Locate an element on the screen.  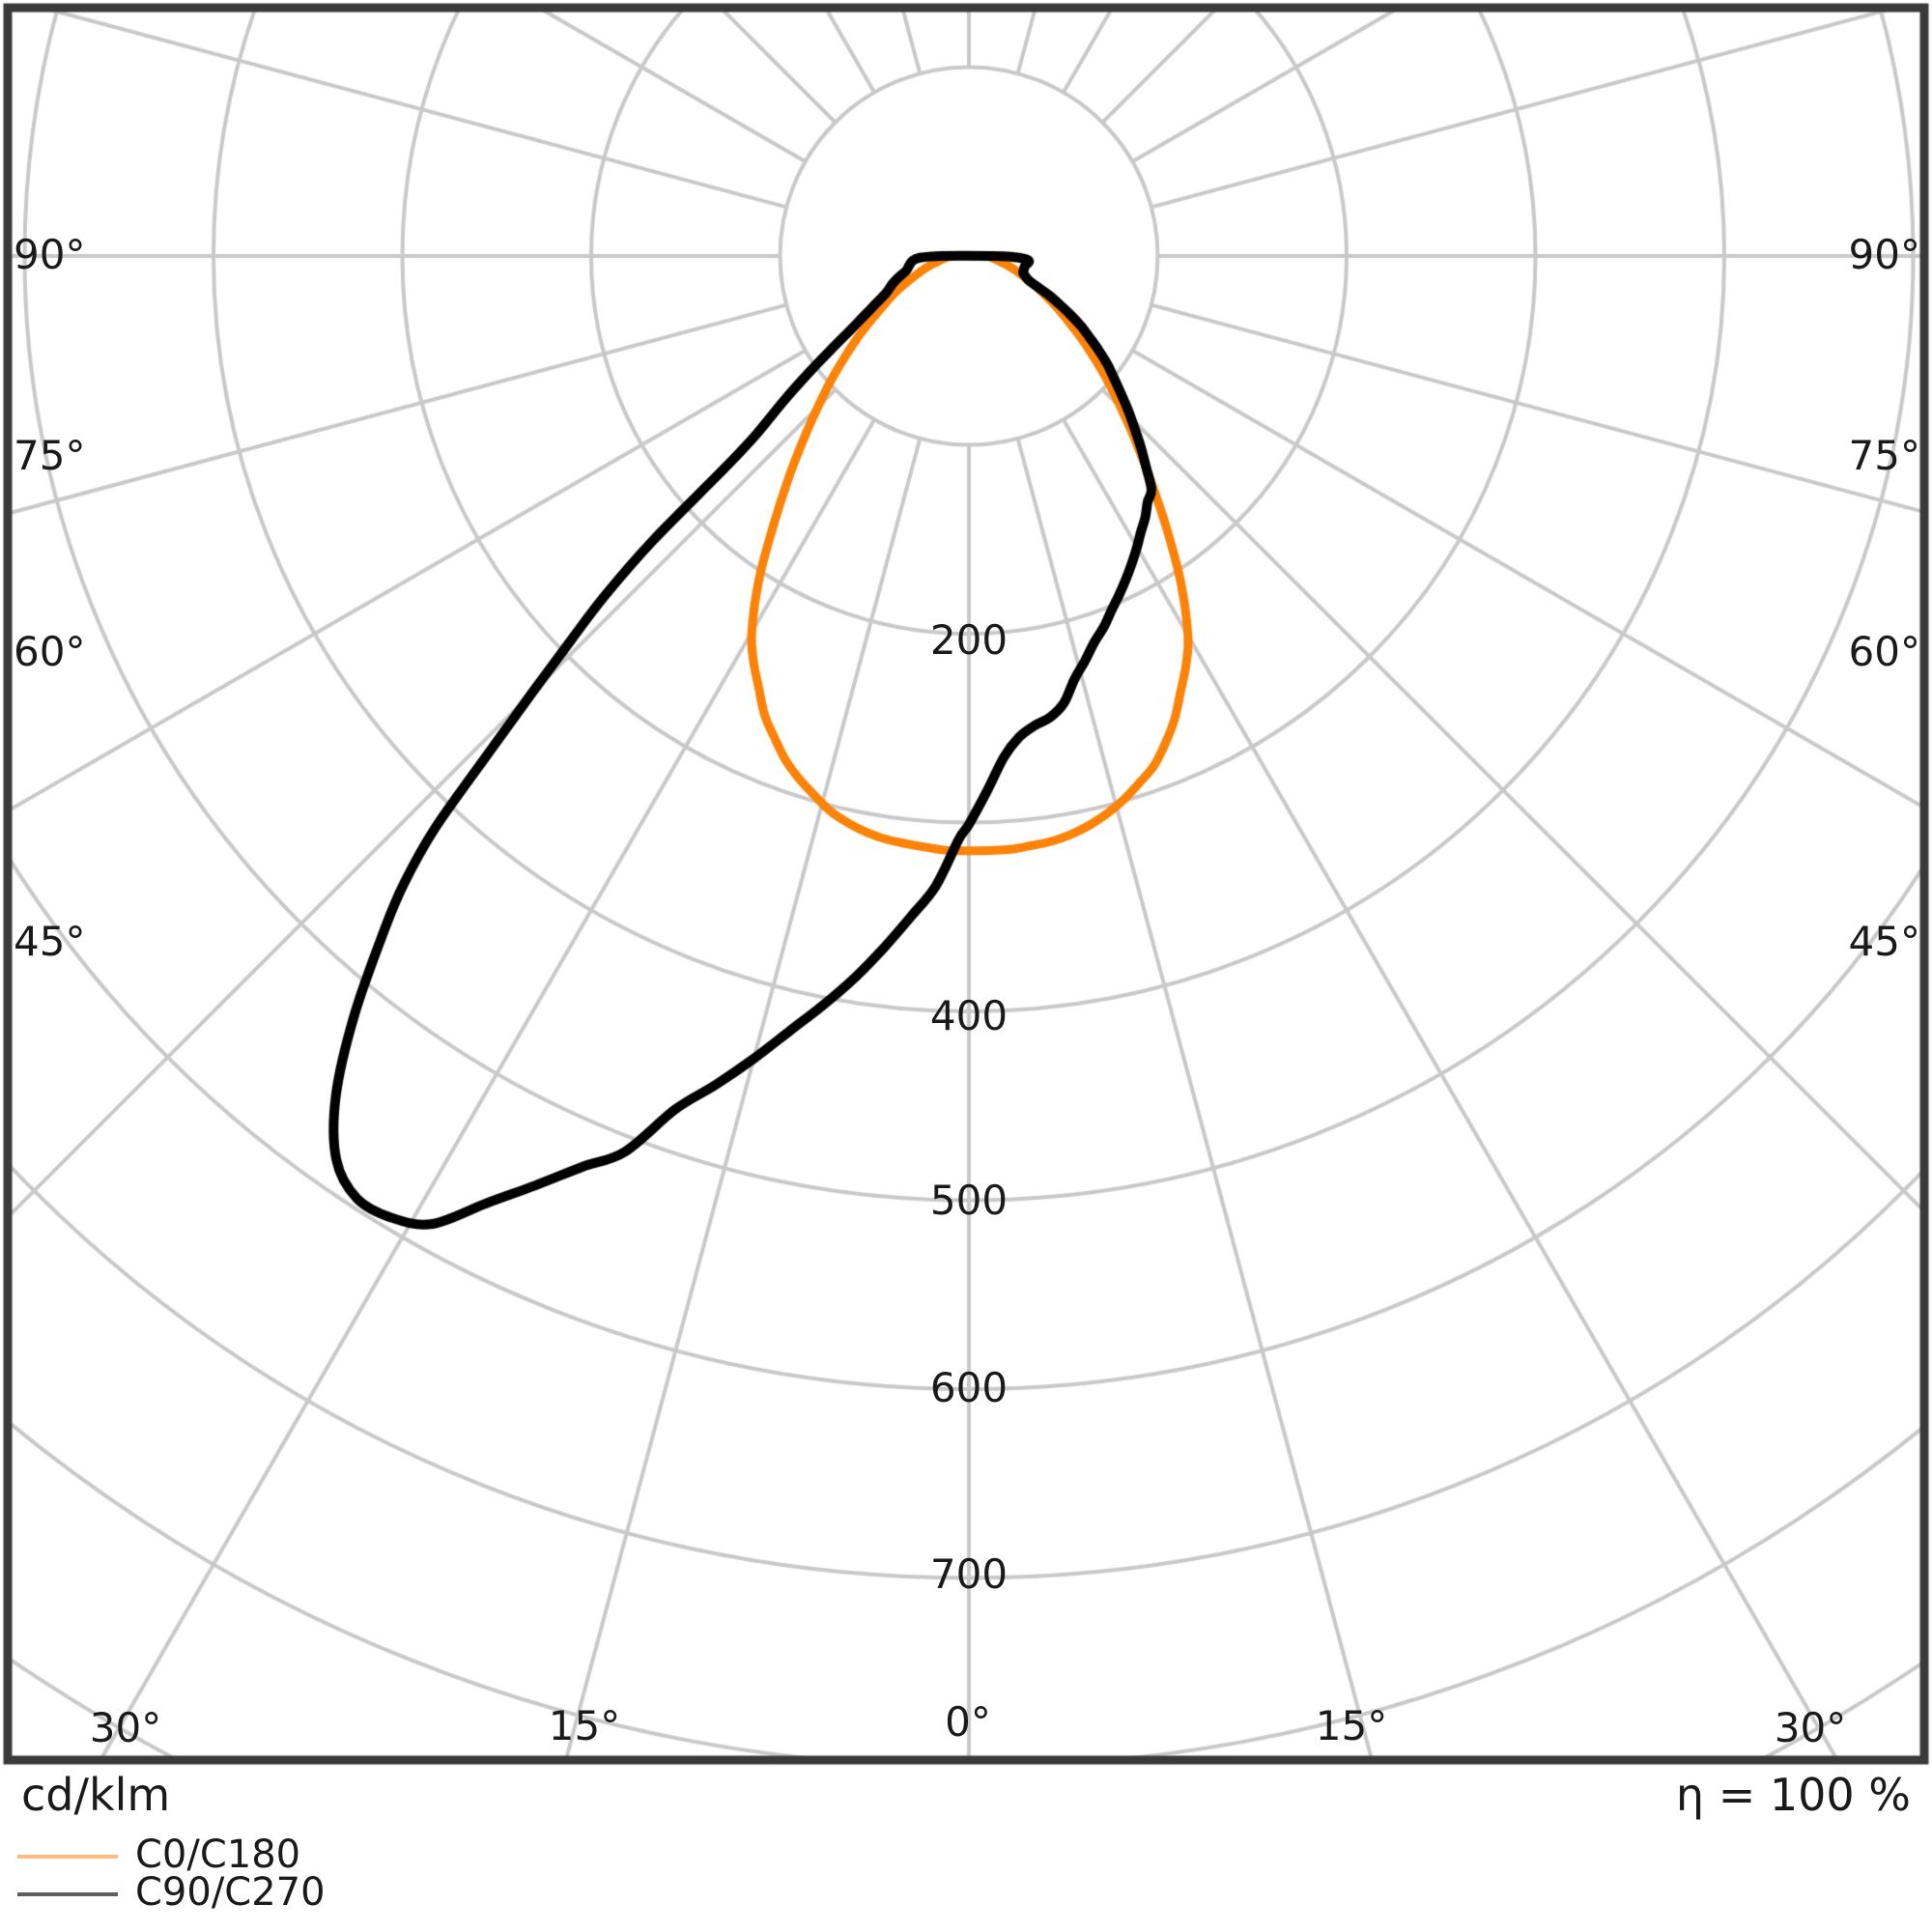
angle-label-right-60: 60° is located at coordinates (1884, 651).